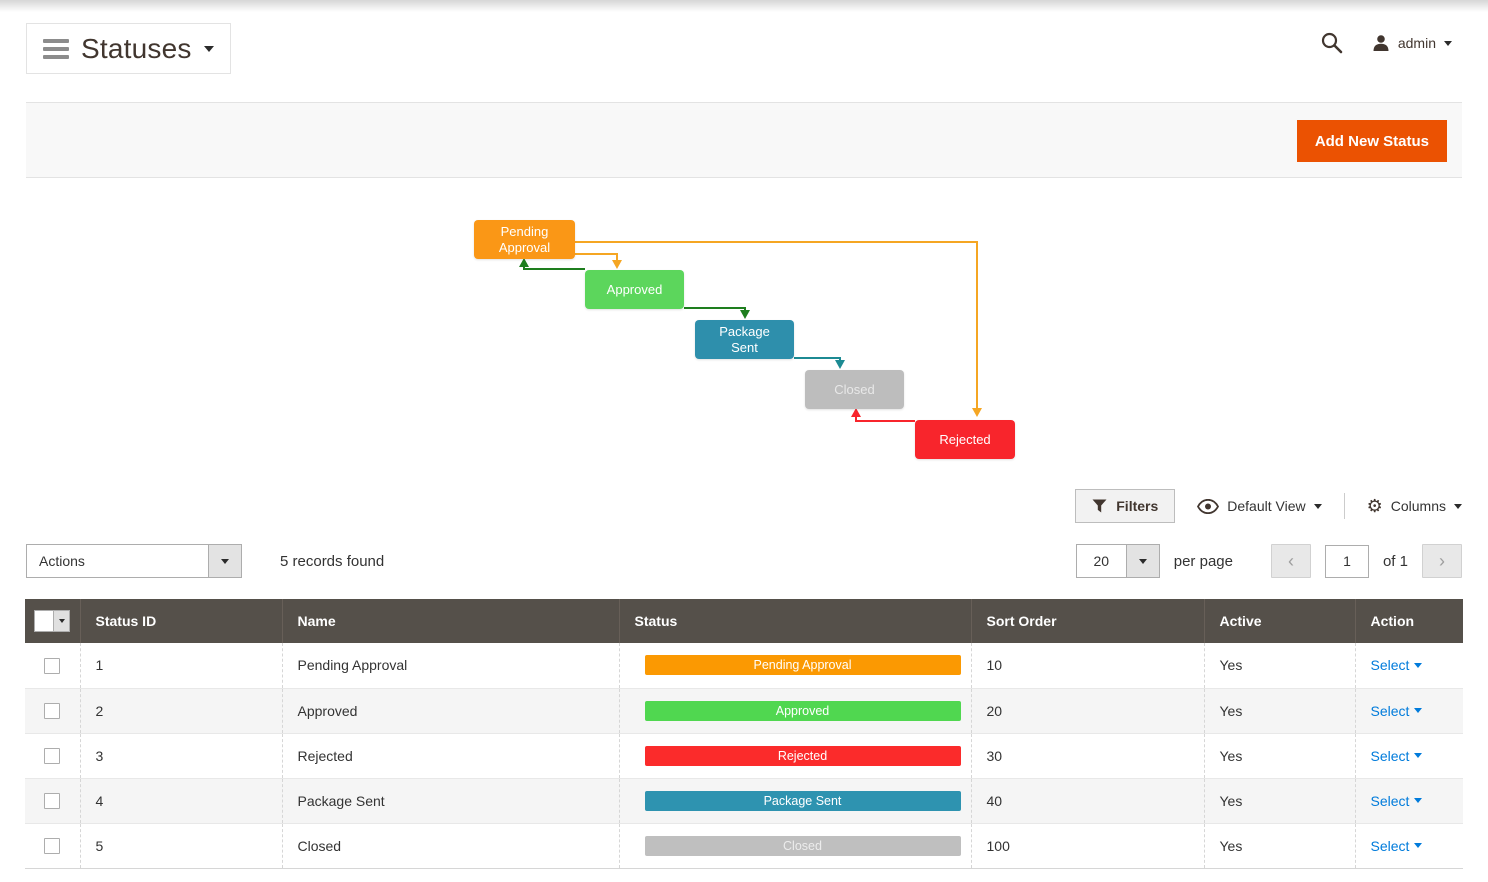 The width and height of the screenshot is (1488, 882). Describe the element at coordinates (1408, 621) in the screenshot. I see `column-header-action: Action` at that location.